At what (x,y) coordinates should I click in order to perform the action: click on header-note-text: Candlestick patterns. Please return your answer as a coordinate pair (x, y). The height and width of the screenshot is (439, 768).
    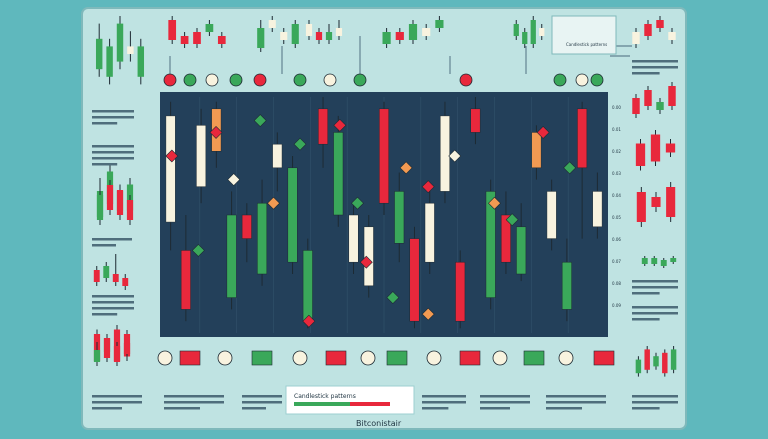
    Looking at the image, I should click on (586, 44).